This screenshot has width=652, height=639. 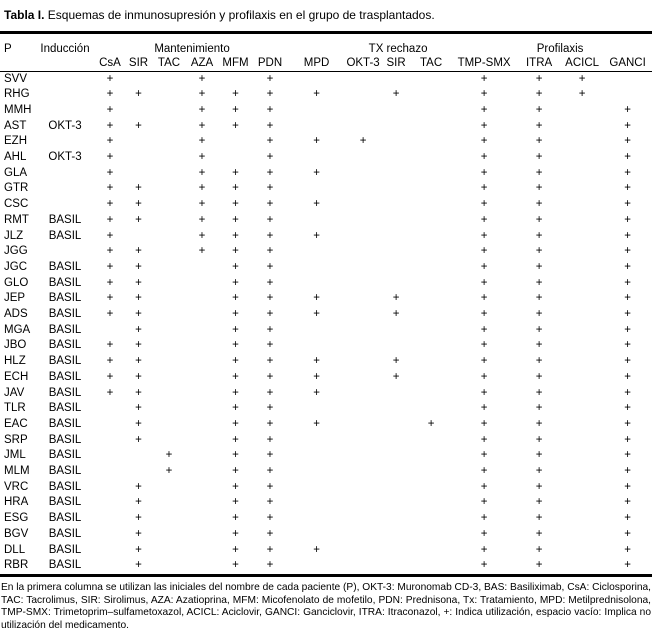 I want to click on drug-column-header-acicl: ACICL, so click(x=582, y=63).